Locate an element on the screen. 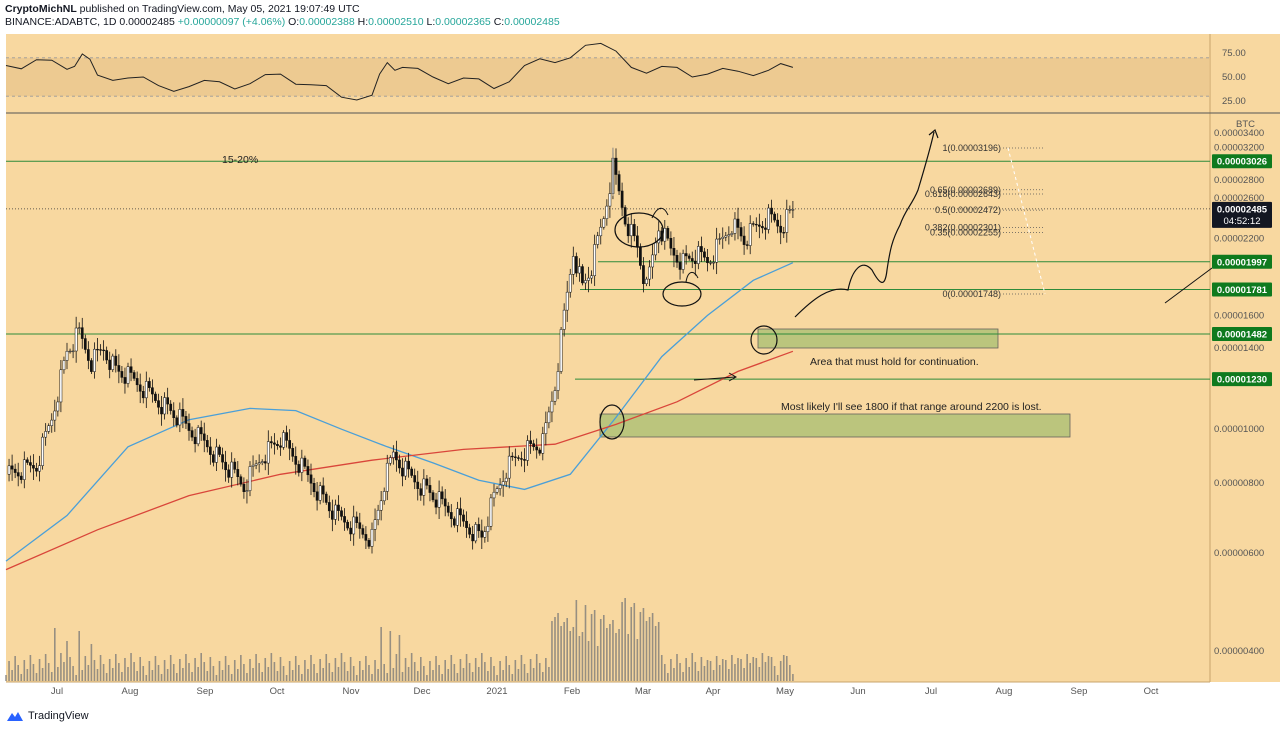 The width and height of the screenshot is (1280, 731). tradingview-logo: TradingView is located at coordinates (47, 716).